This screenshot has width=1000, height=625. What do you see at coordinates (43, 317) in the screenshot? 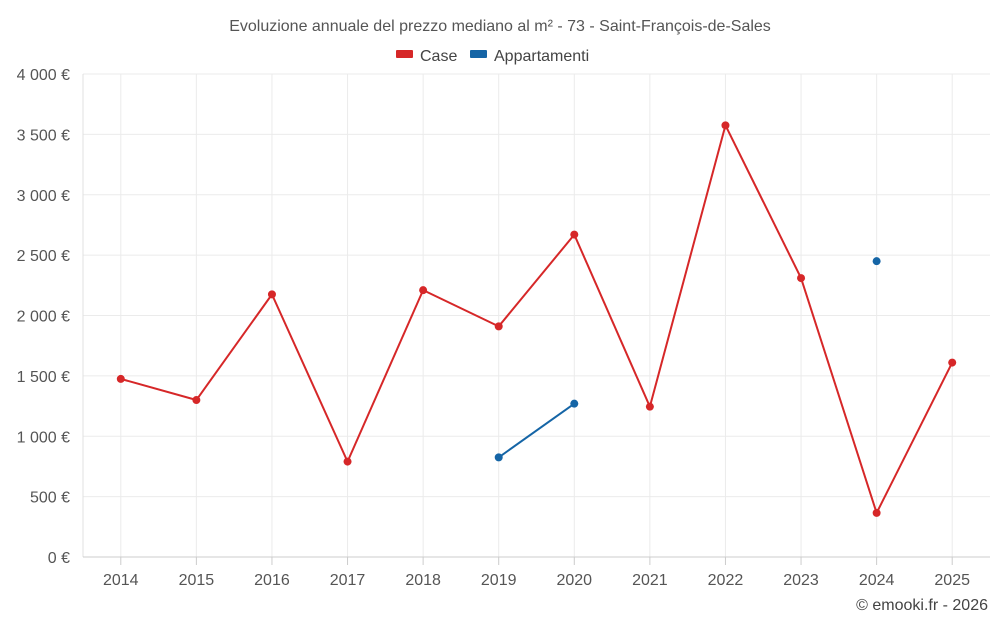
I see `y-tick-label: 2 000 €` at bounding box center [43, 317].